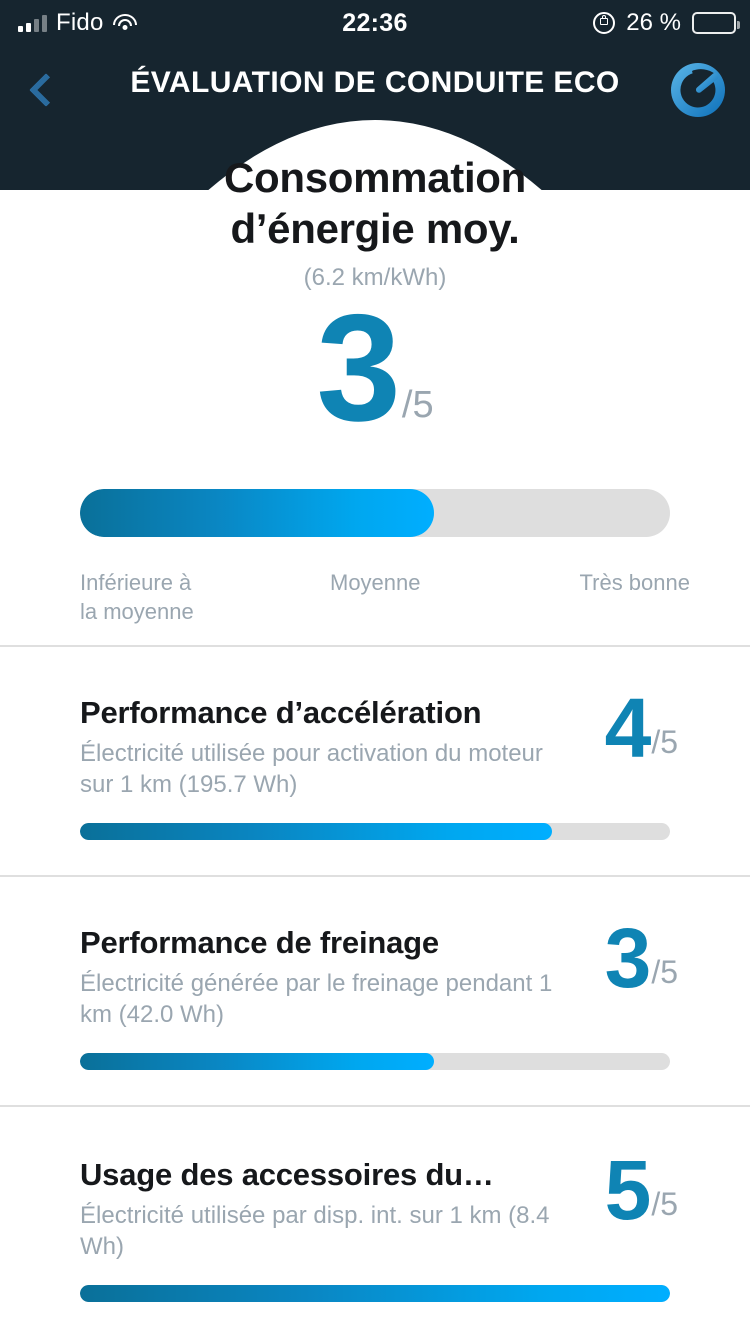 The height and width of the screenshot is (1334, 750). Describe the element at coordinates (375, 82) in the screenshot. I see `page-title: ÉVALUATION DE CONDUITE ECO` at that location.